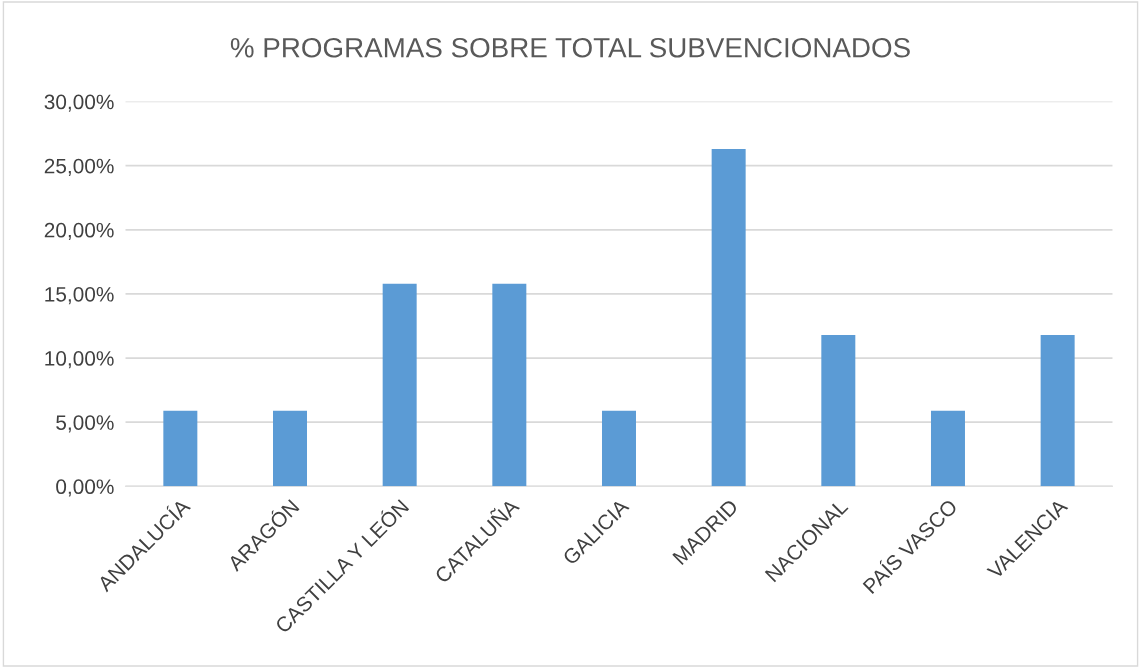 The image size is (1141, 668). What do you see at coordinates (79, 295) in the screenshot?
I see `y-tick-label: 15,00%` at bounding box center [79, 295].